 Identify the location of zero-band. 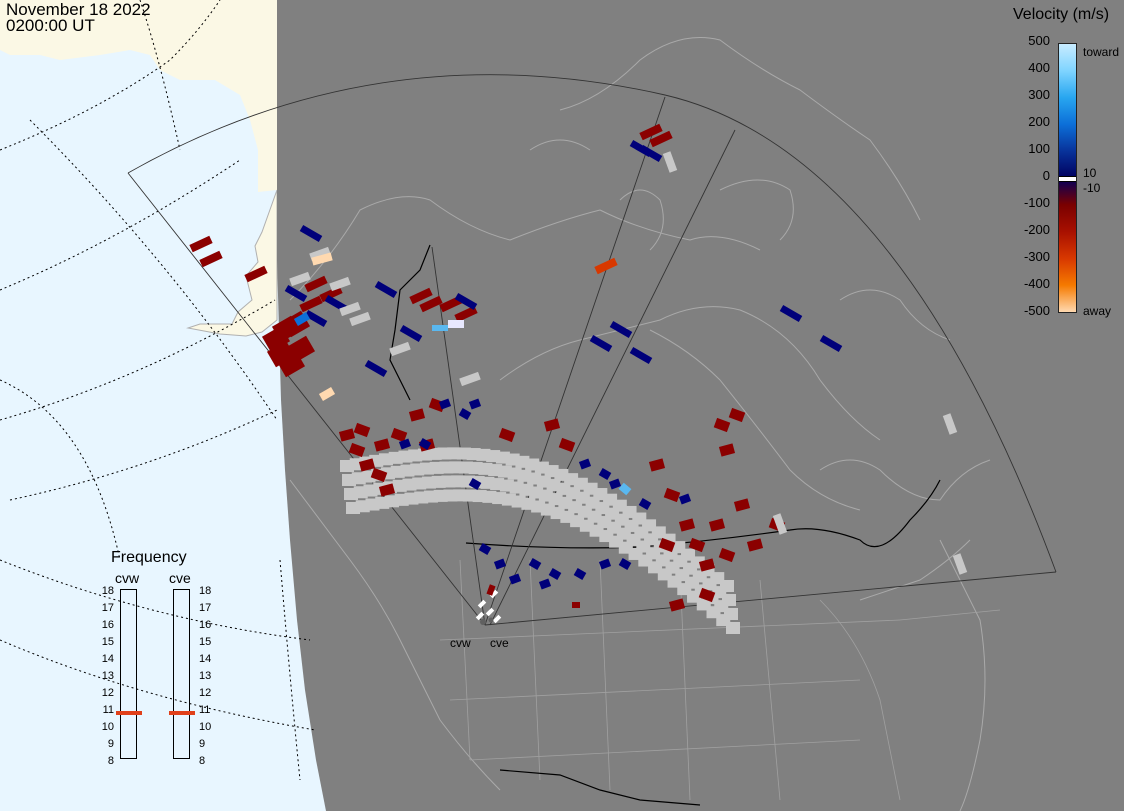
(1067, 179).